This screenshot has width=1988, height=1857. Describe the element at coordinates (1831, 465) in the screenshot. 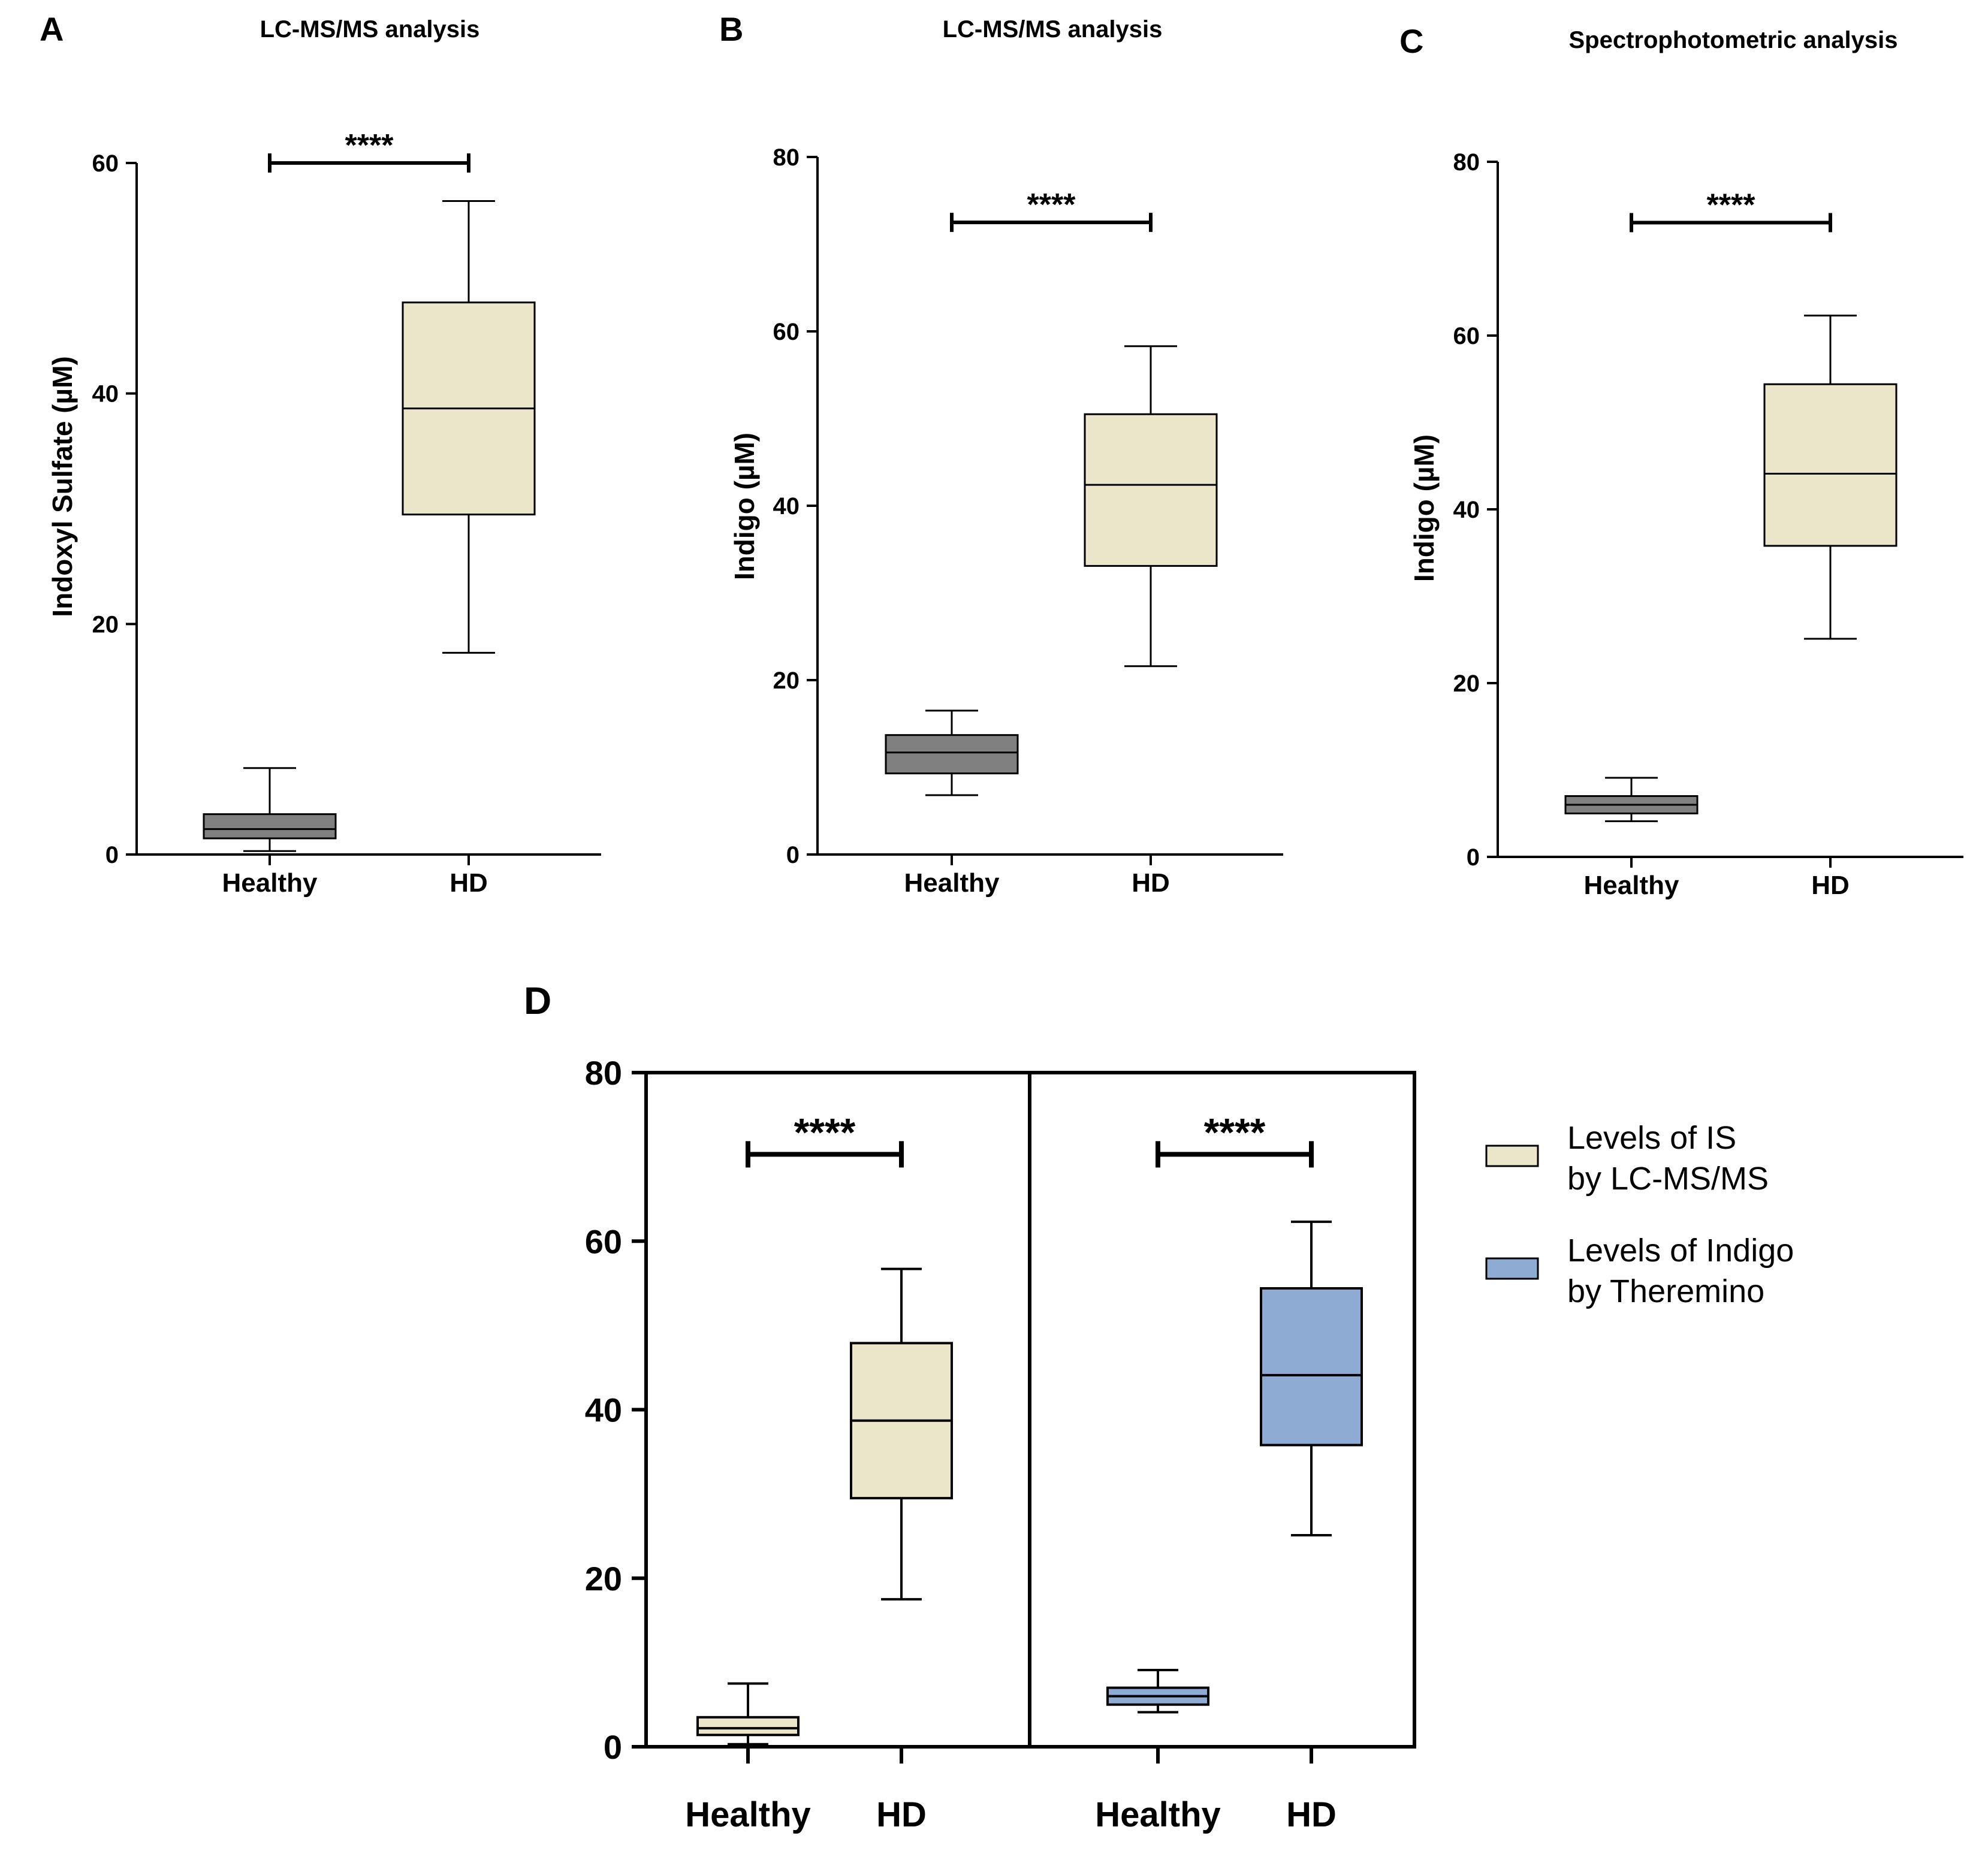

I see `panel-c-box-hd` at that location.